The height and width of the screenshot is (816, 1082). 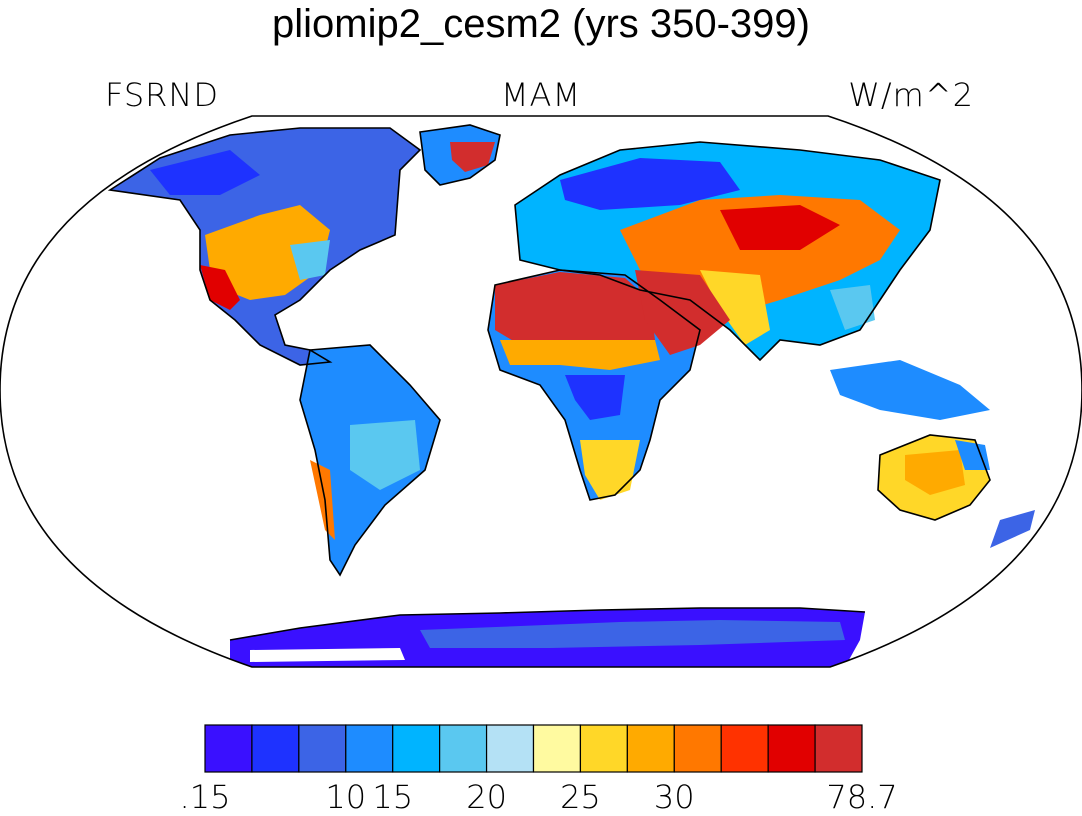 I want to click on colorbar-tick-label: .15, so click(x=205, y=797).